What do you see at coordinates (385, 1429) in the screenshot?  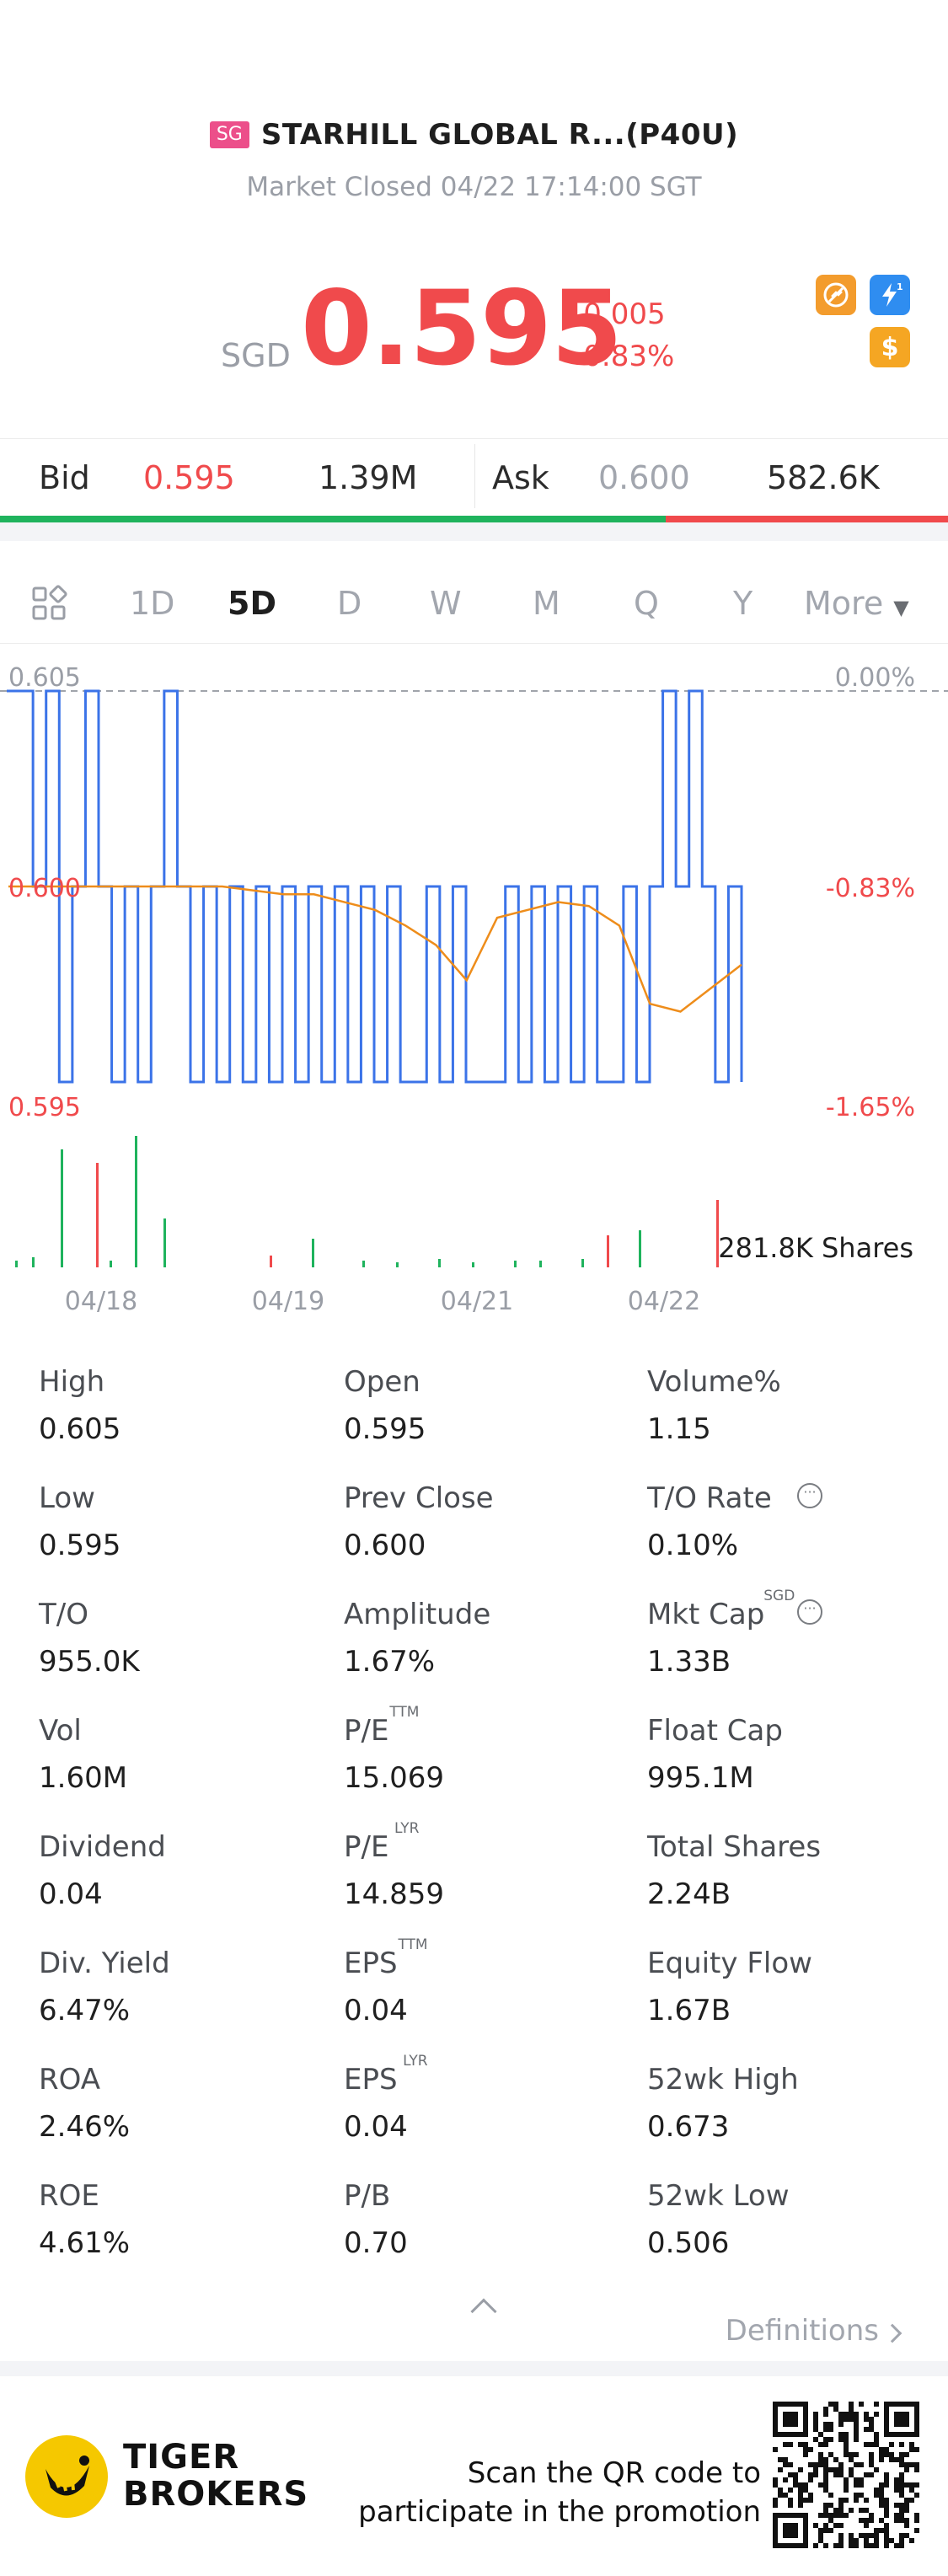 I see `stat-value: 0.595` at bounding box center [385, 1429].